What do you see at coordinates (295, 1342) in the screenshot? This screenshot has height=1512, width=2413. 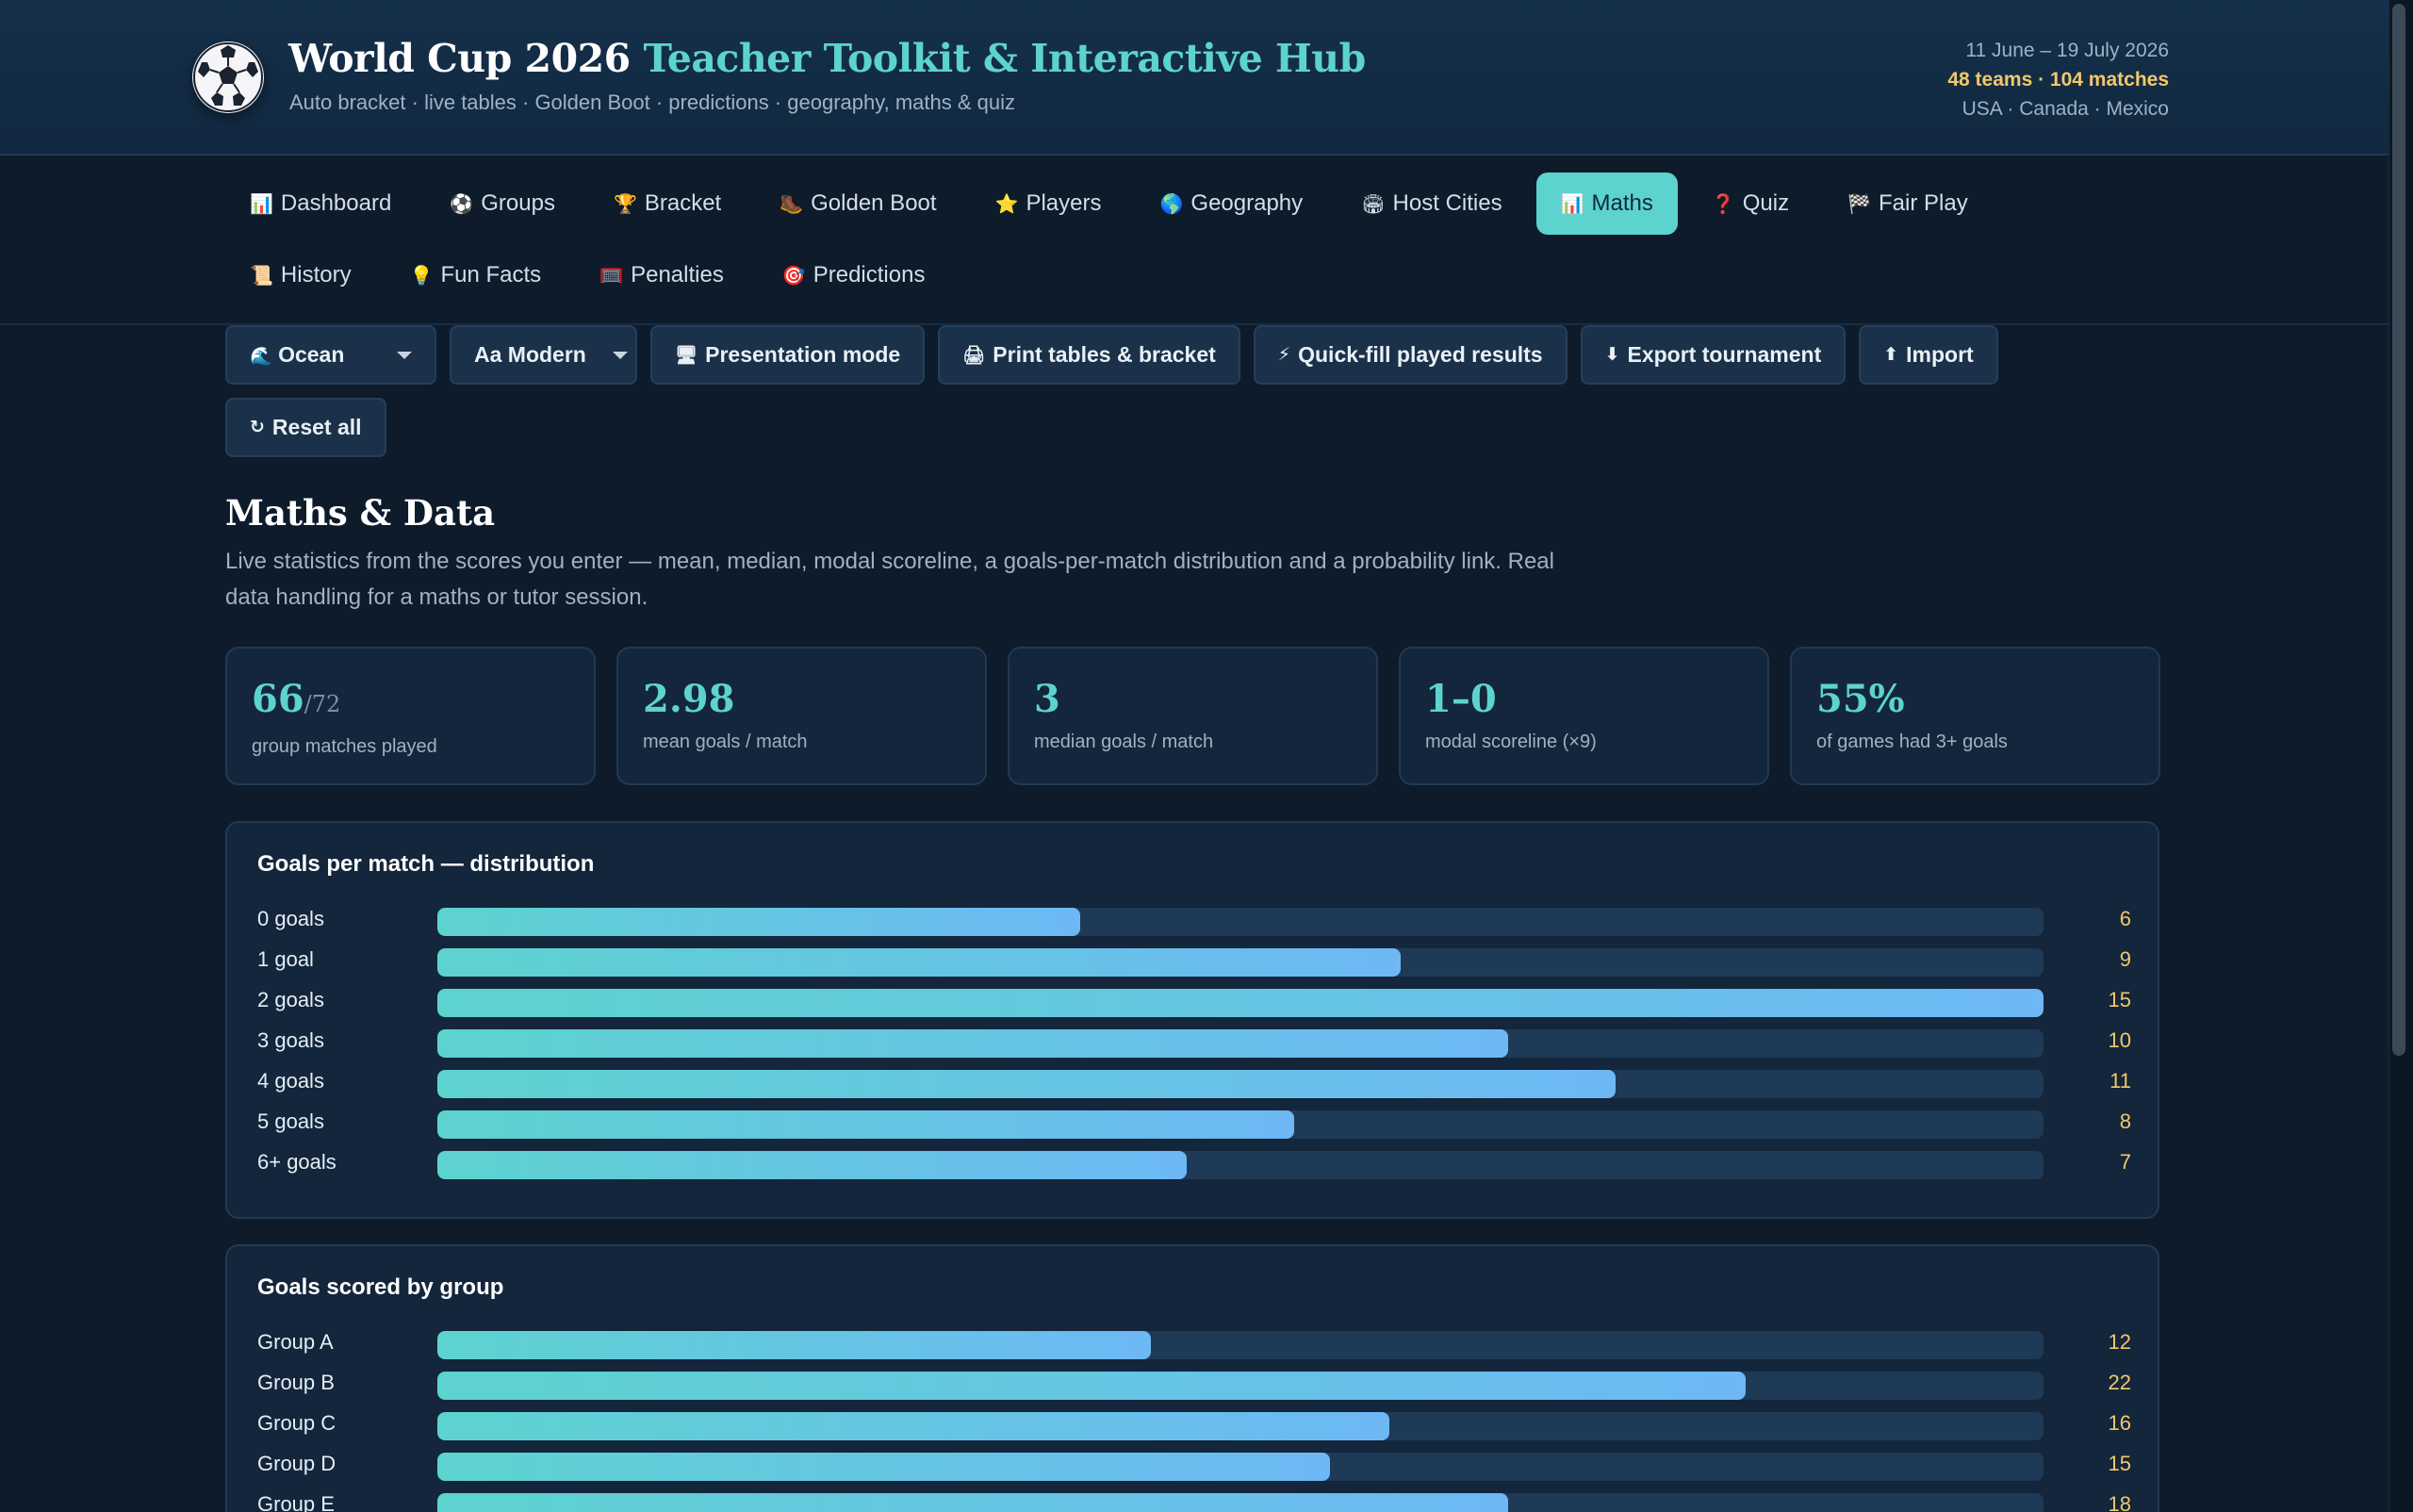 I see `bar-label: Group A` at bounding box center [295, 1342].